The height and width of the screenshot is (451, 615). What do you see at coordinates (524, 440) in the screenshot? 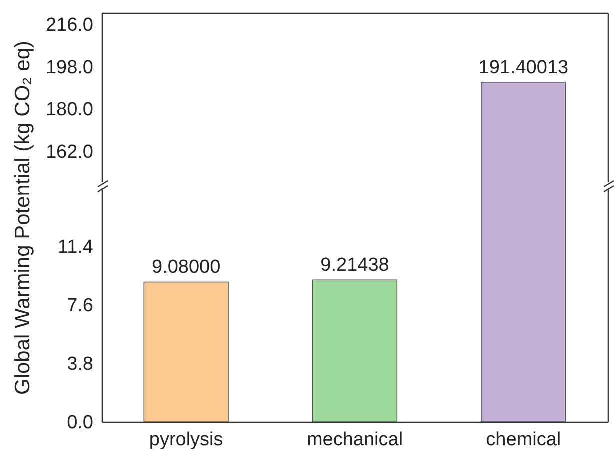
I see `x-tick-label: chemical` at bounding box center [524, 440].